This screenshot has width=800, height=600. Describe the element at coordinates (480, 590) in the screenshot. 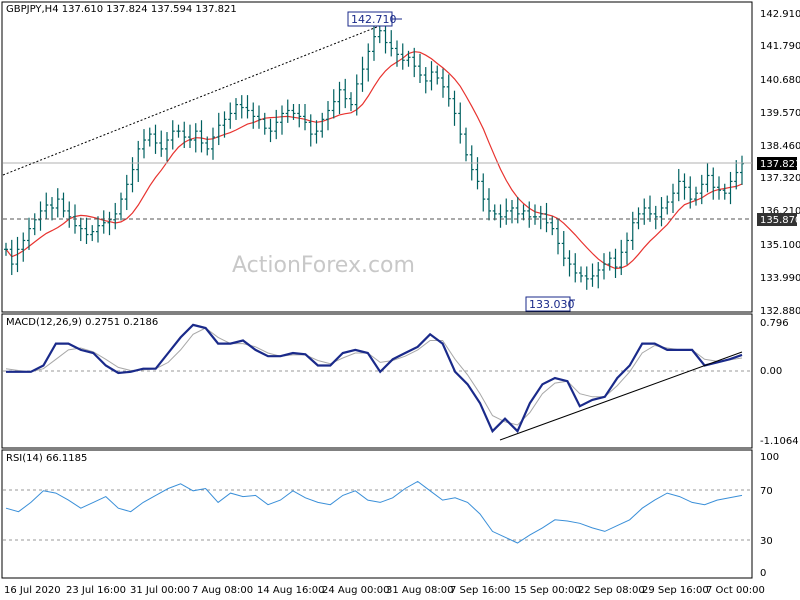

I see `x-tick-label: 7 Sep 16:00` at that location.